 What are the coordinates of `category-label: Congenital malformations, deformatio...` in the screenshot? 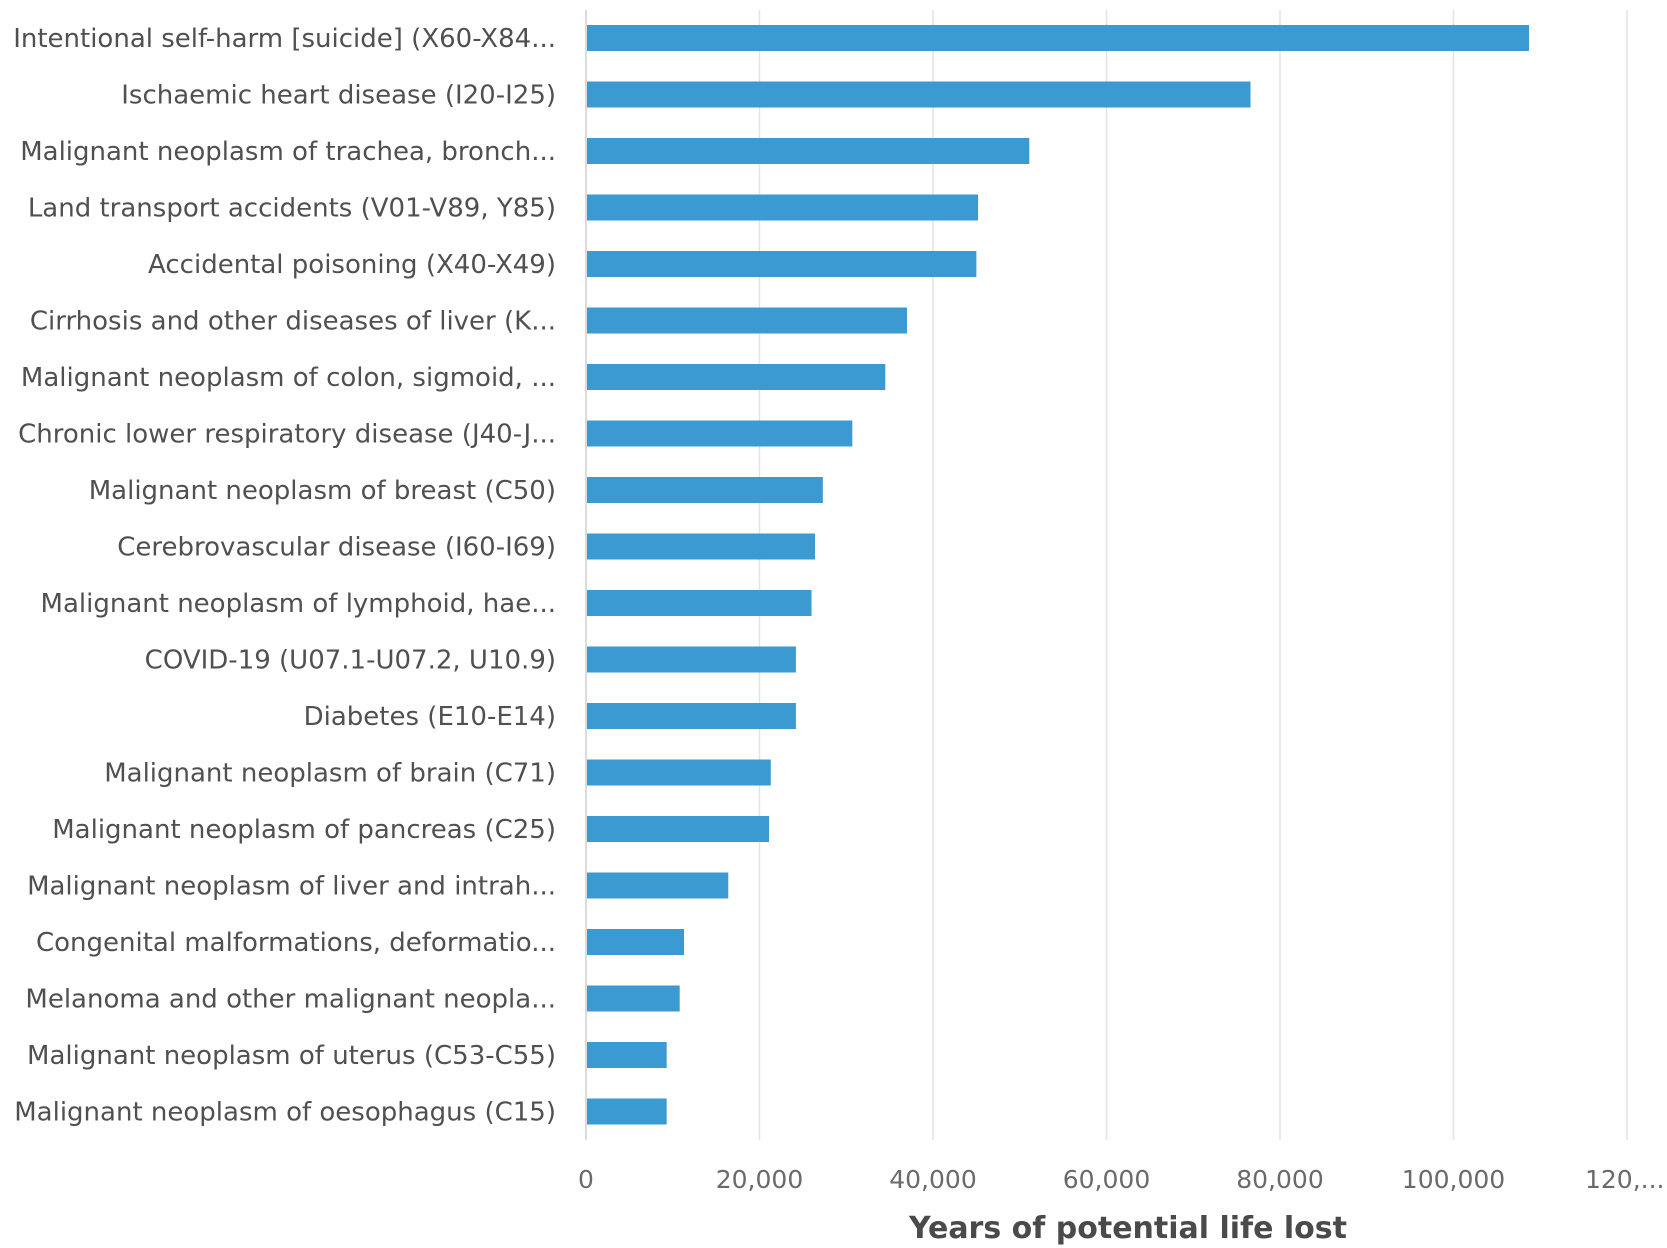 It's located at (296, 943).